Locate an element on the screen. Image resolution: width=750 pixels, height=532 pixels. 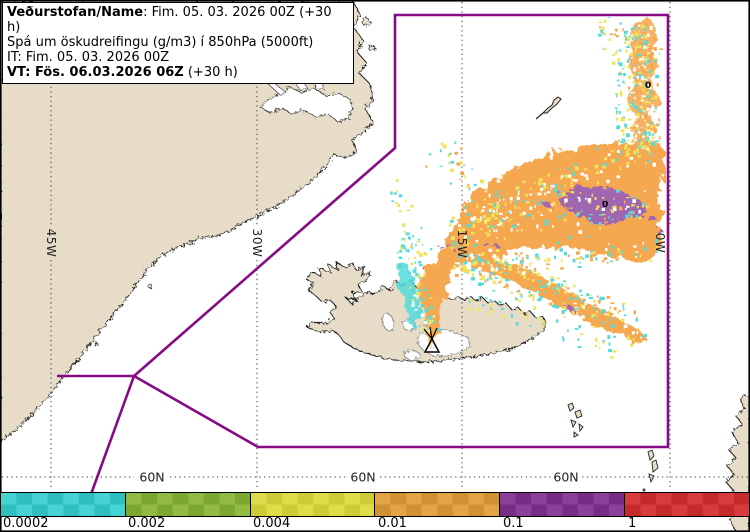
plume-purple-core is located at coordinates (602, 204).